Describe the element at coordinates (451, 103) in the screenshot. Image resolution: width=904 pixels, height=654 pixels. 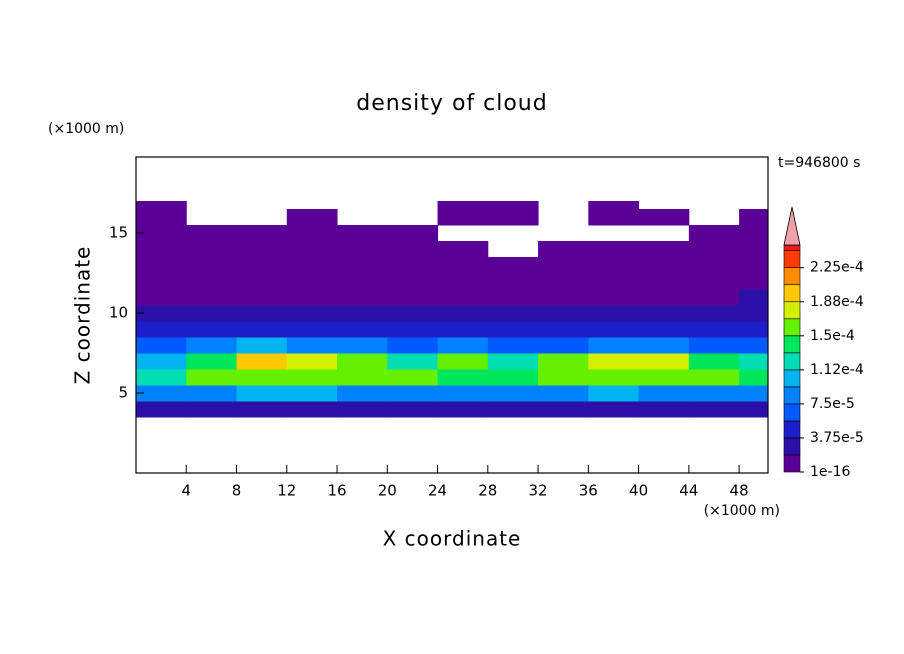
I see `chart-title: density of cloud` at that location.